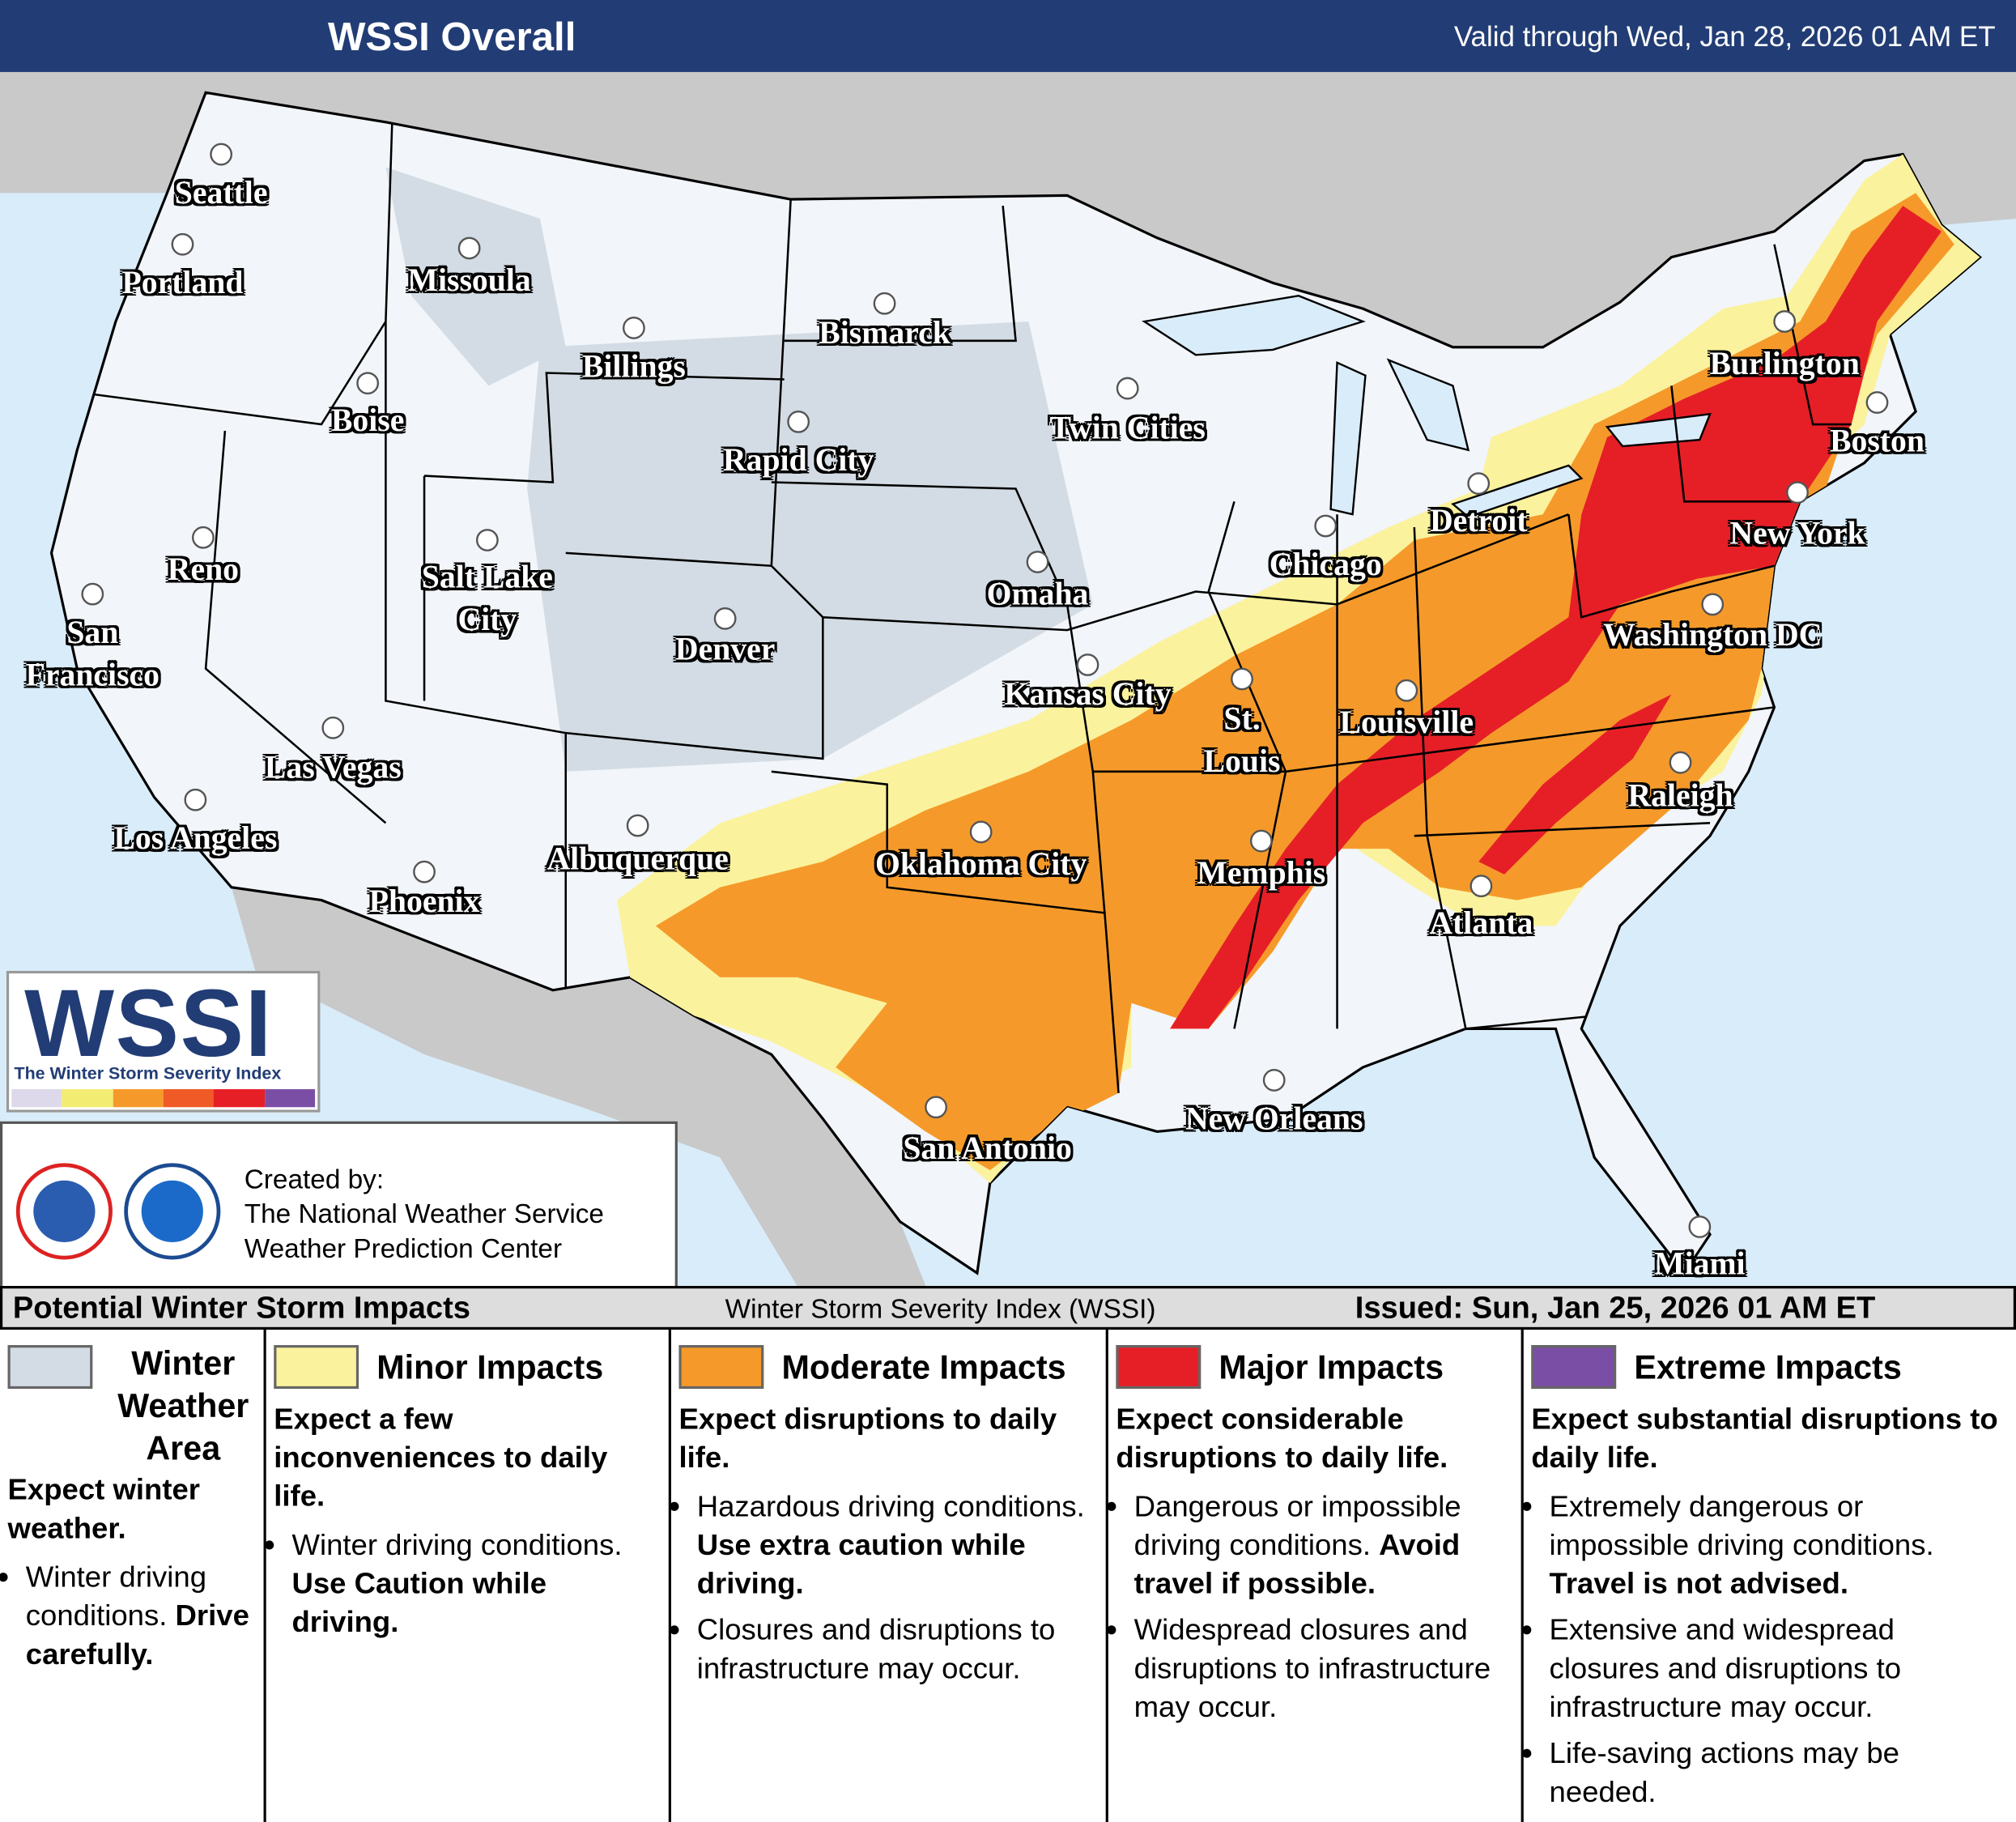 The image size is (2016, 1822). Describe the element at coordinates (1242, 741) in the screenshot. I see `city-label: St. Louis` at that location.